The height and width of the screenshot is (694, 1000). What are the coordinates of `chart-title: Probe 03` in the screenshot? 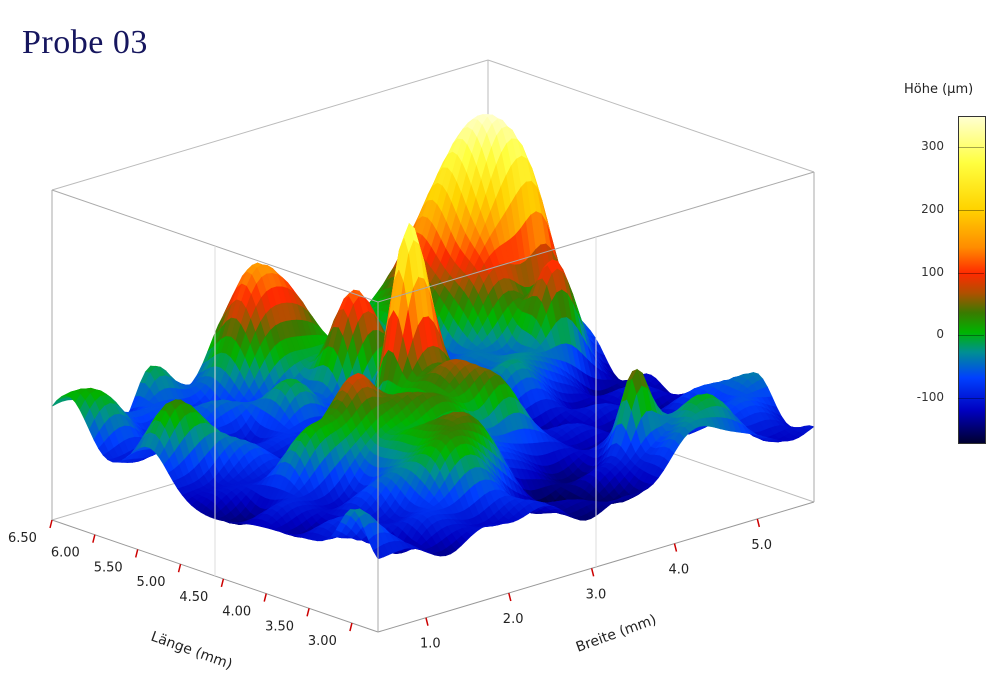 It's located at (85, 42).